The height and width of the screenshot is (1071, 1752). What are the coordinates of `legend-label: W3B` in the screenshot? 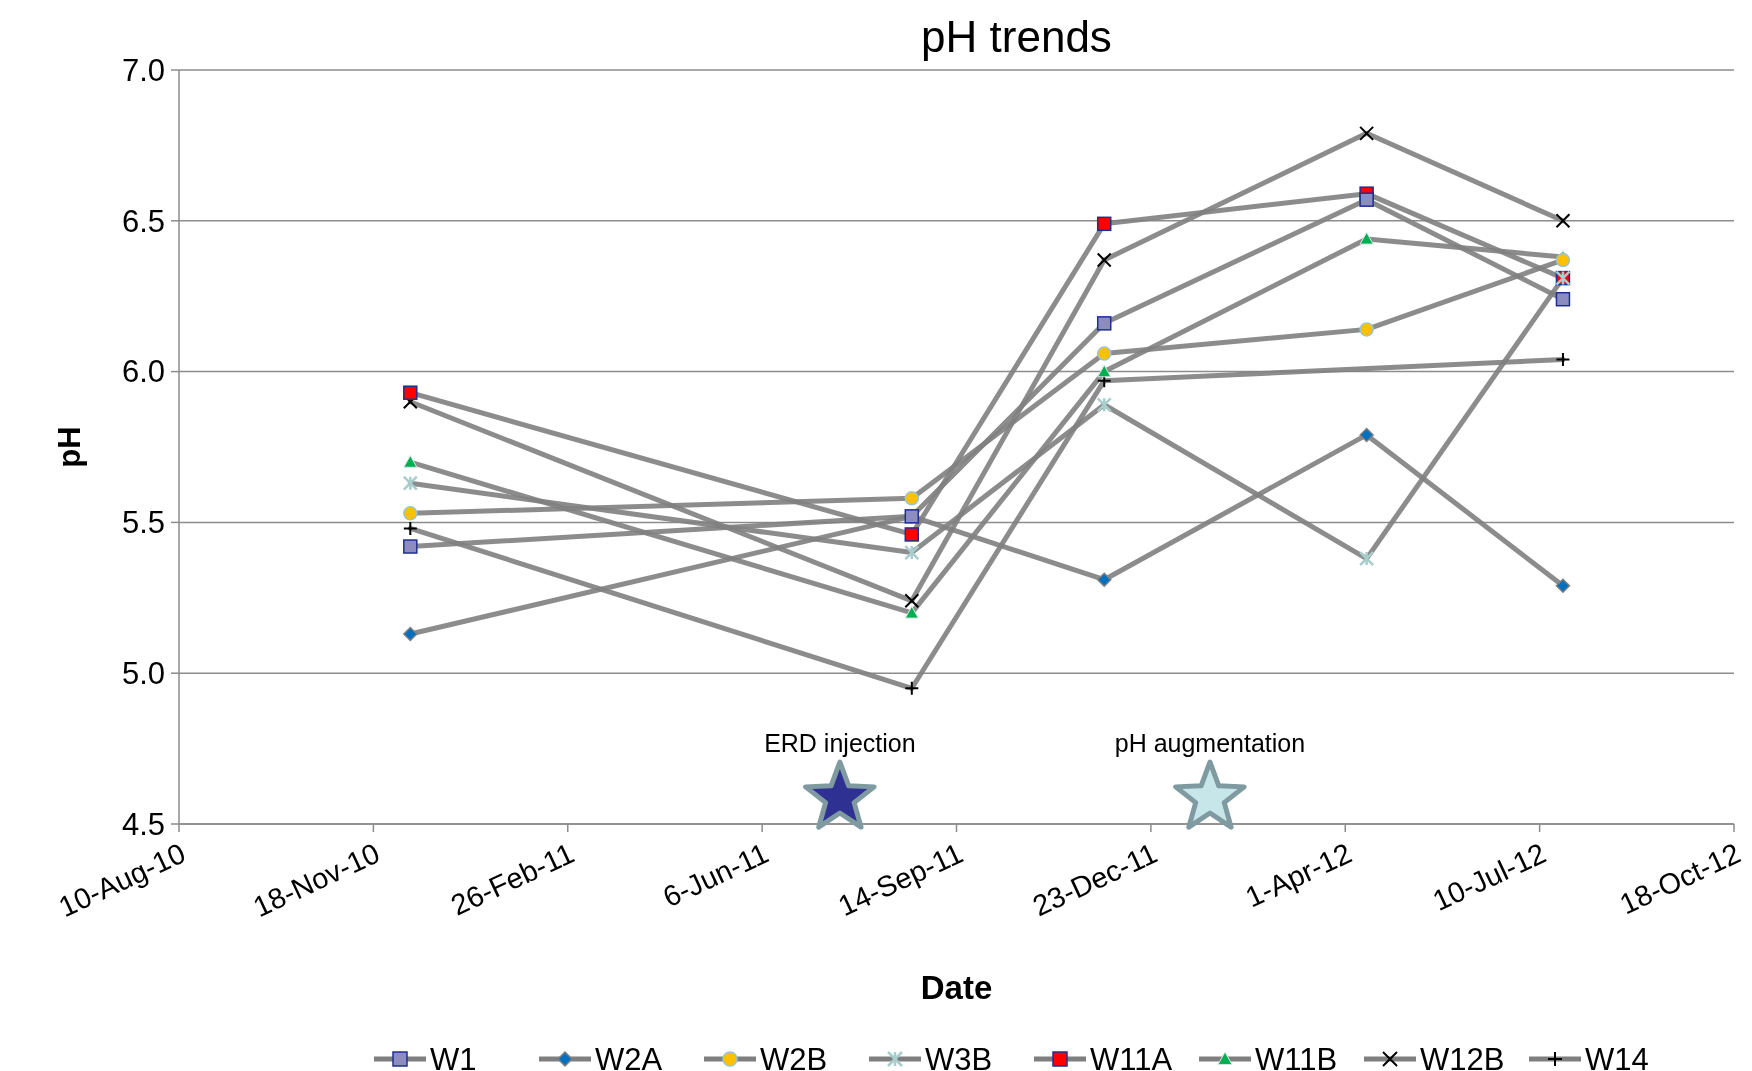 It's located at (959, 1056).